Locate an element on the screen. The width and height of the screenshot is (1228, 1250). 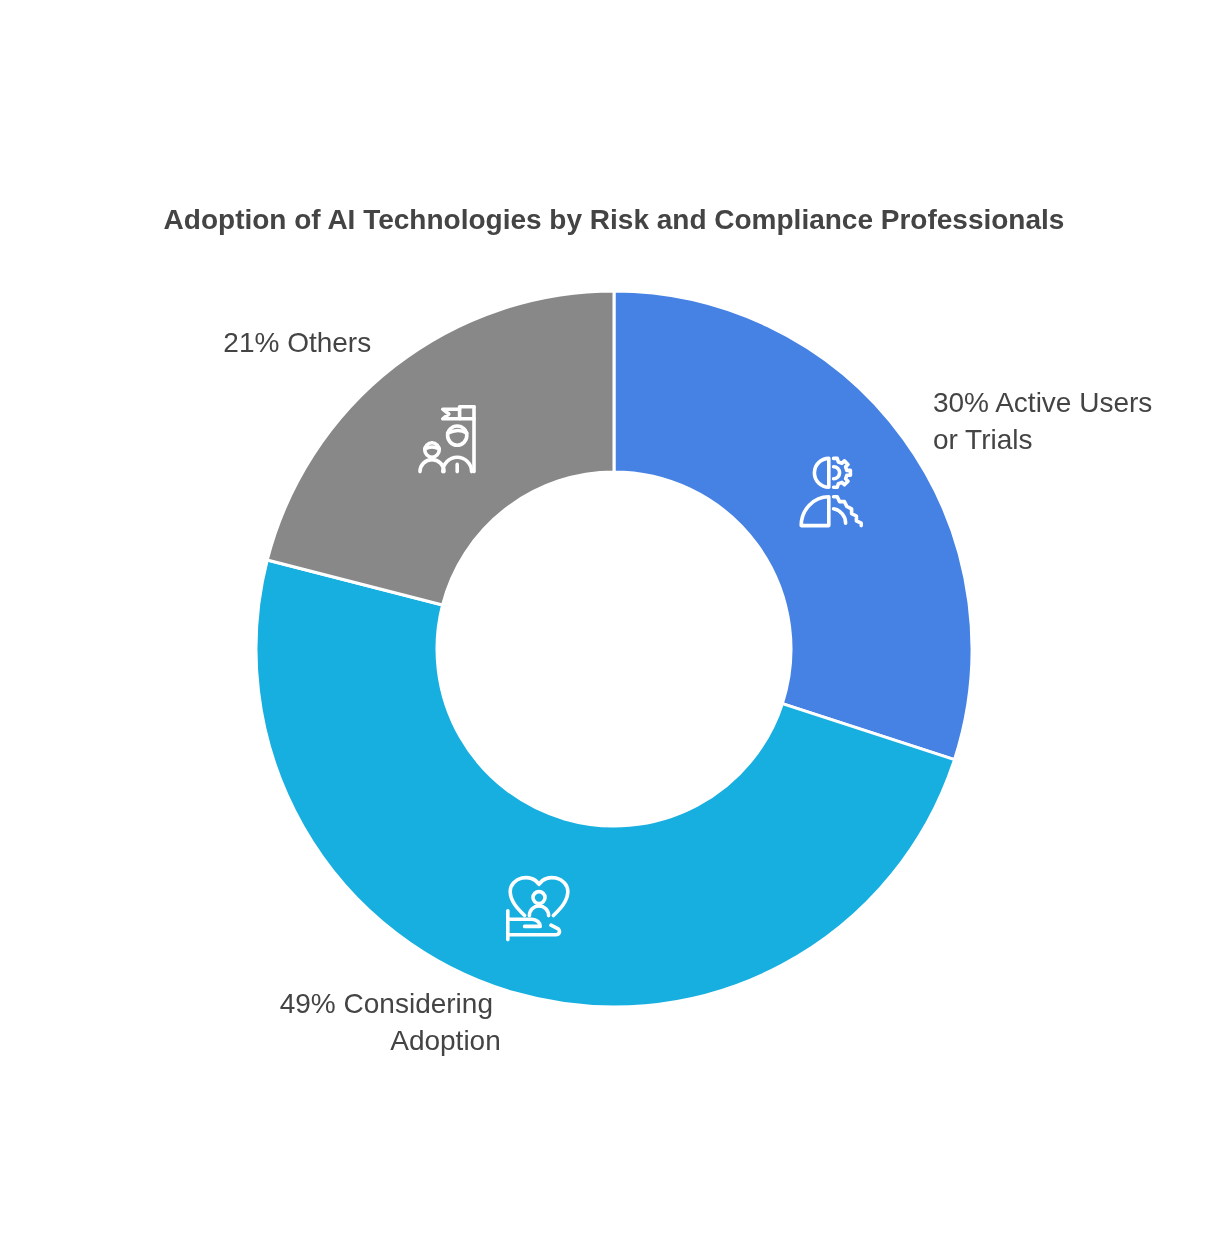
chart-title: Adoption of AI Technologies by Risk and Compliance Professionals is located at coordinates (614, 219).